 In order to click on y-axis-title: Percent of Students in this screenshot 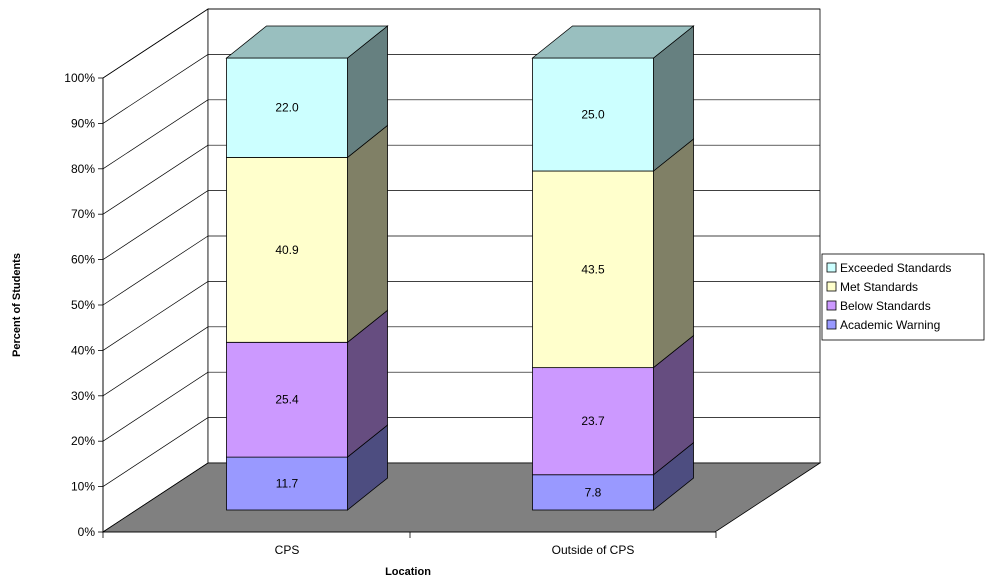, I will do `click(17, 305)`.